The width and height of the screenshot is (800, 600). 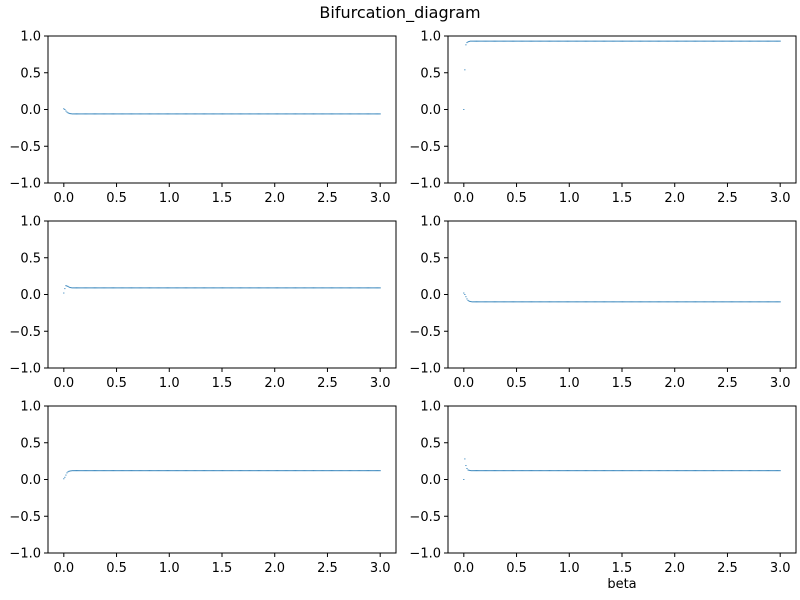 What do you see at coordinates (63, 383) in the screenshot?
I see `x-tick-label: 0.0` at bounding box center [63, 383].